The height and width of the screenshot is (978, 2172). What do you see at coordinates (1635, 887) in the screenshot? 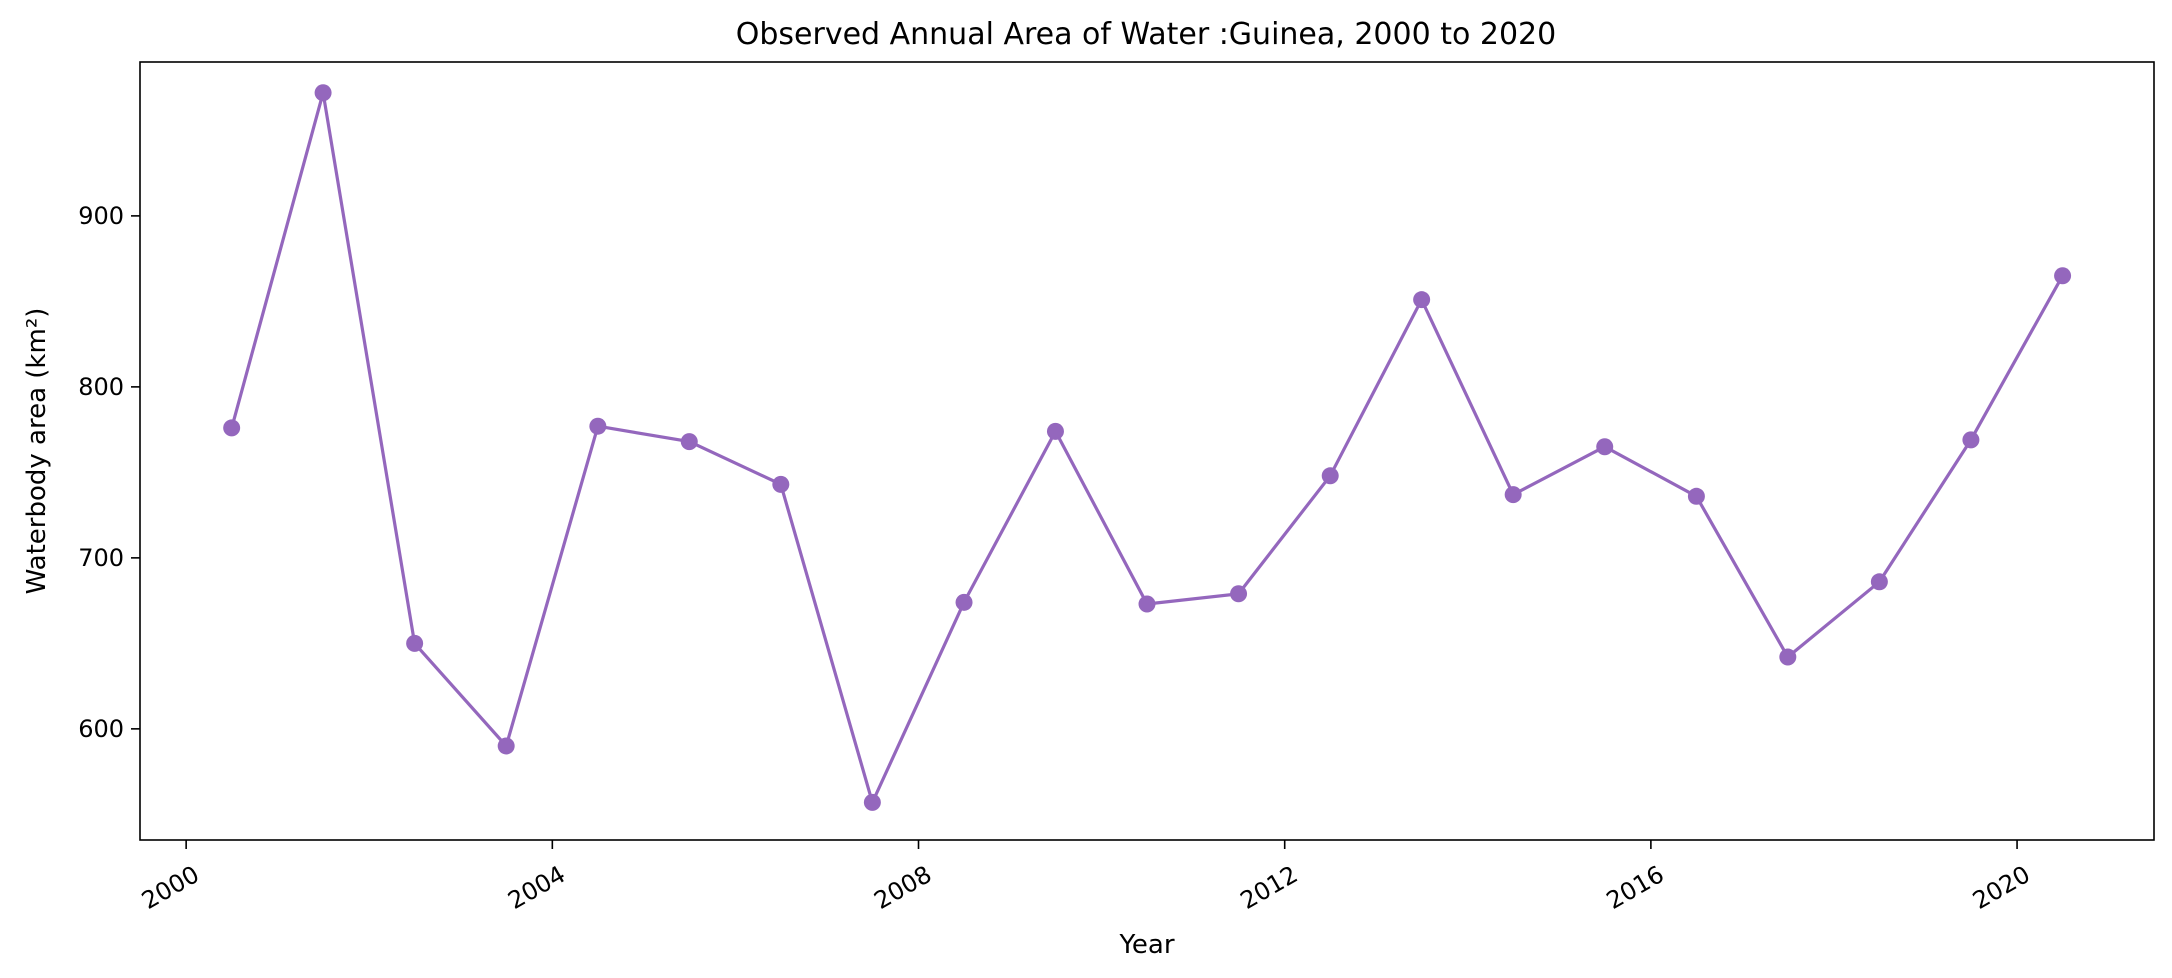
I see `x-tick-label: 2016` at bounding box center [1635, 887].